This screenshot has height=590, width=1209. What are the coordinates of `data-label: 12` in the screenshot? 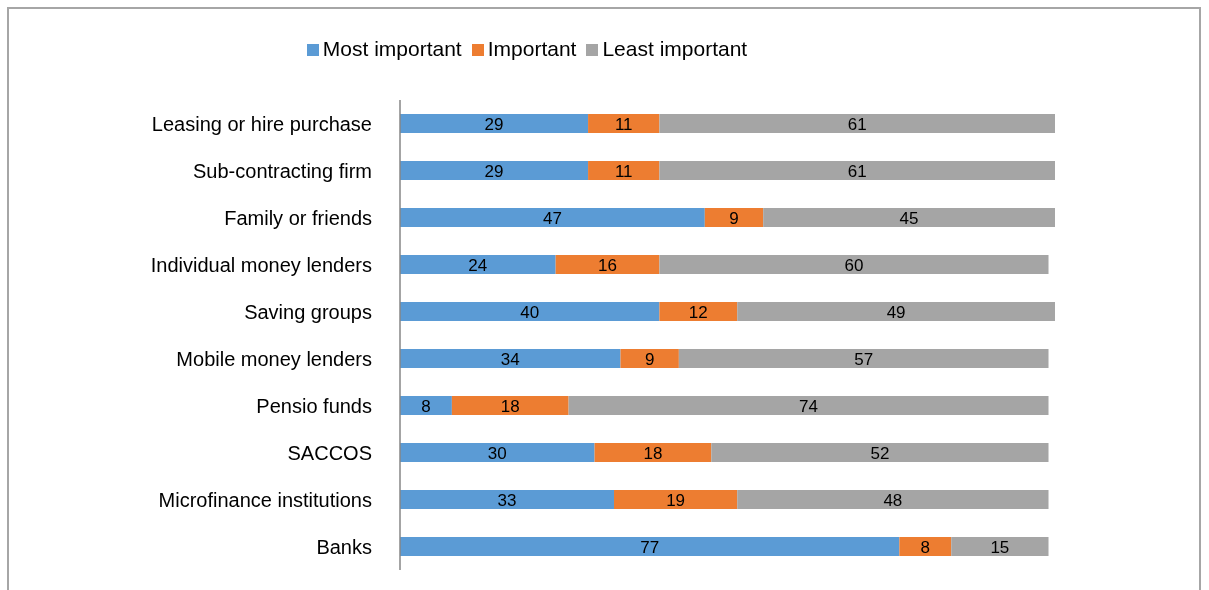 It's located at (698, 312).